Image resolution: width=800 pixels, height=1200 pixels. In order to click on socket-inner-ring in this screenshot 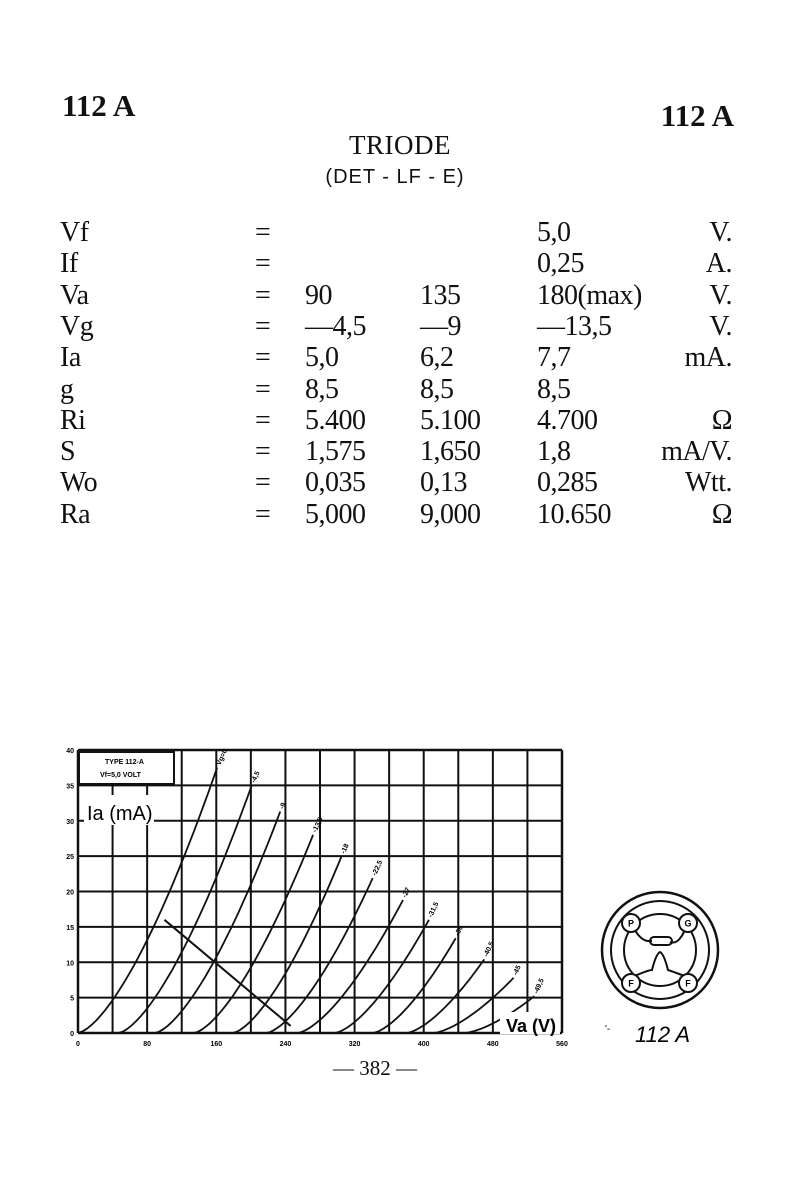, I will do `click(660, 950)`.